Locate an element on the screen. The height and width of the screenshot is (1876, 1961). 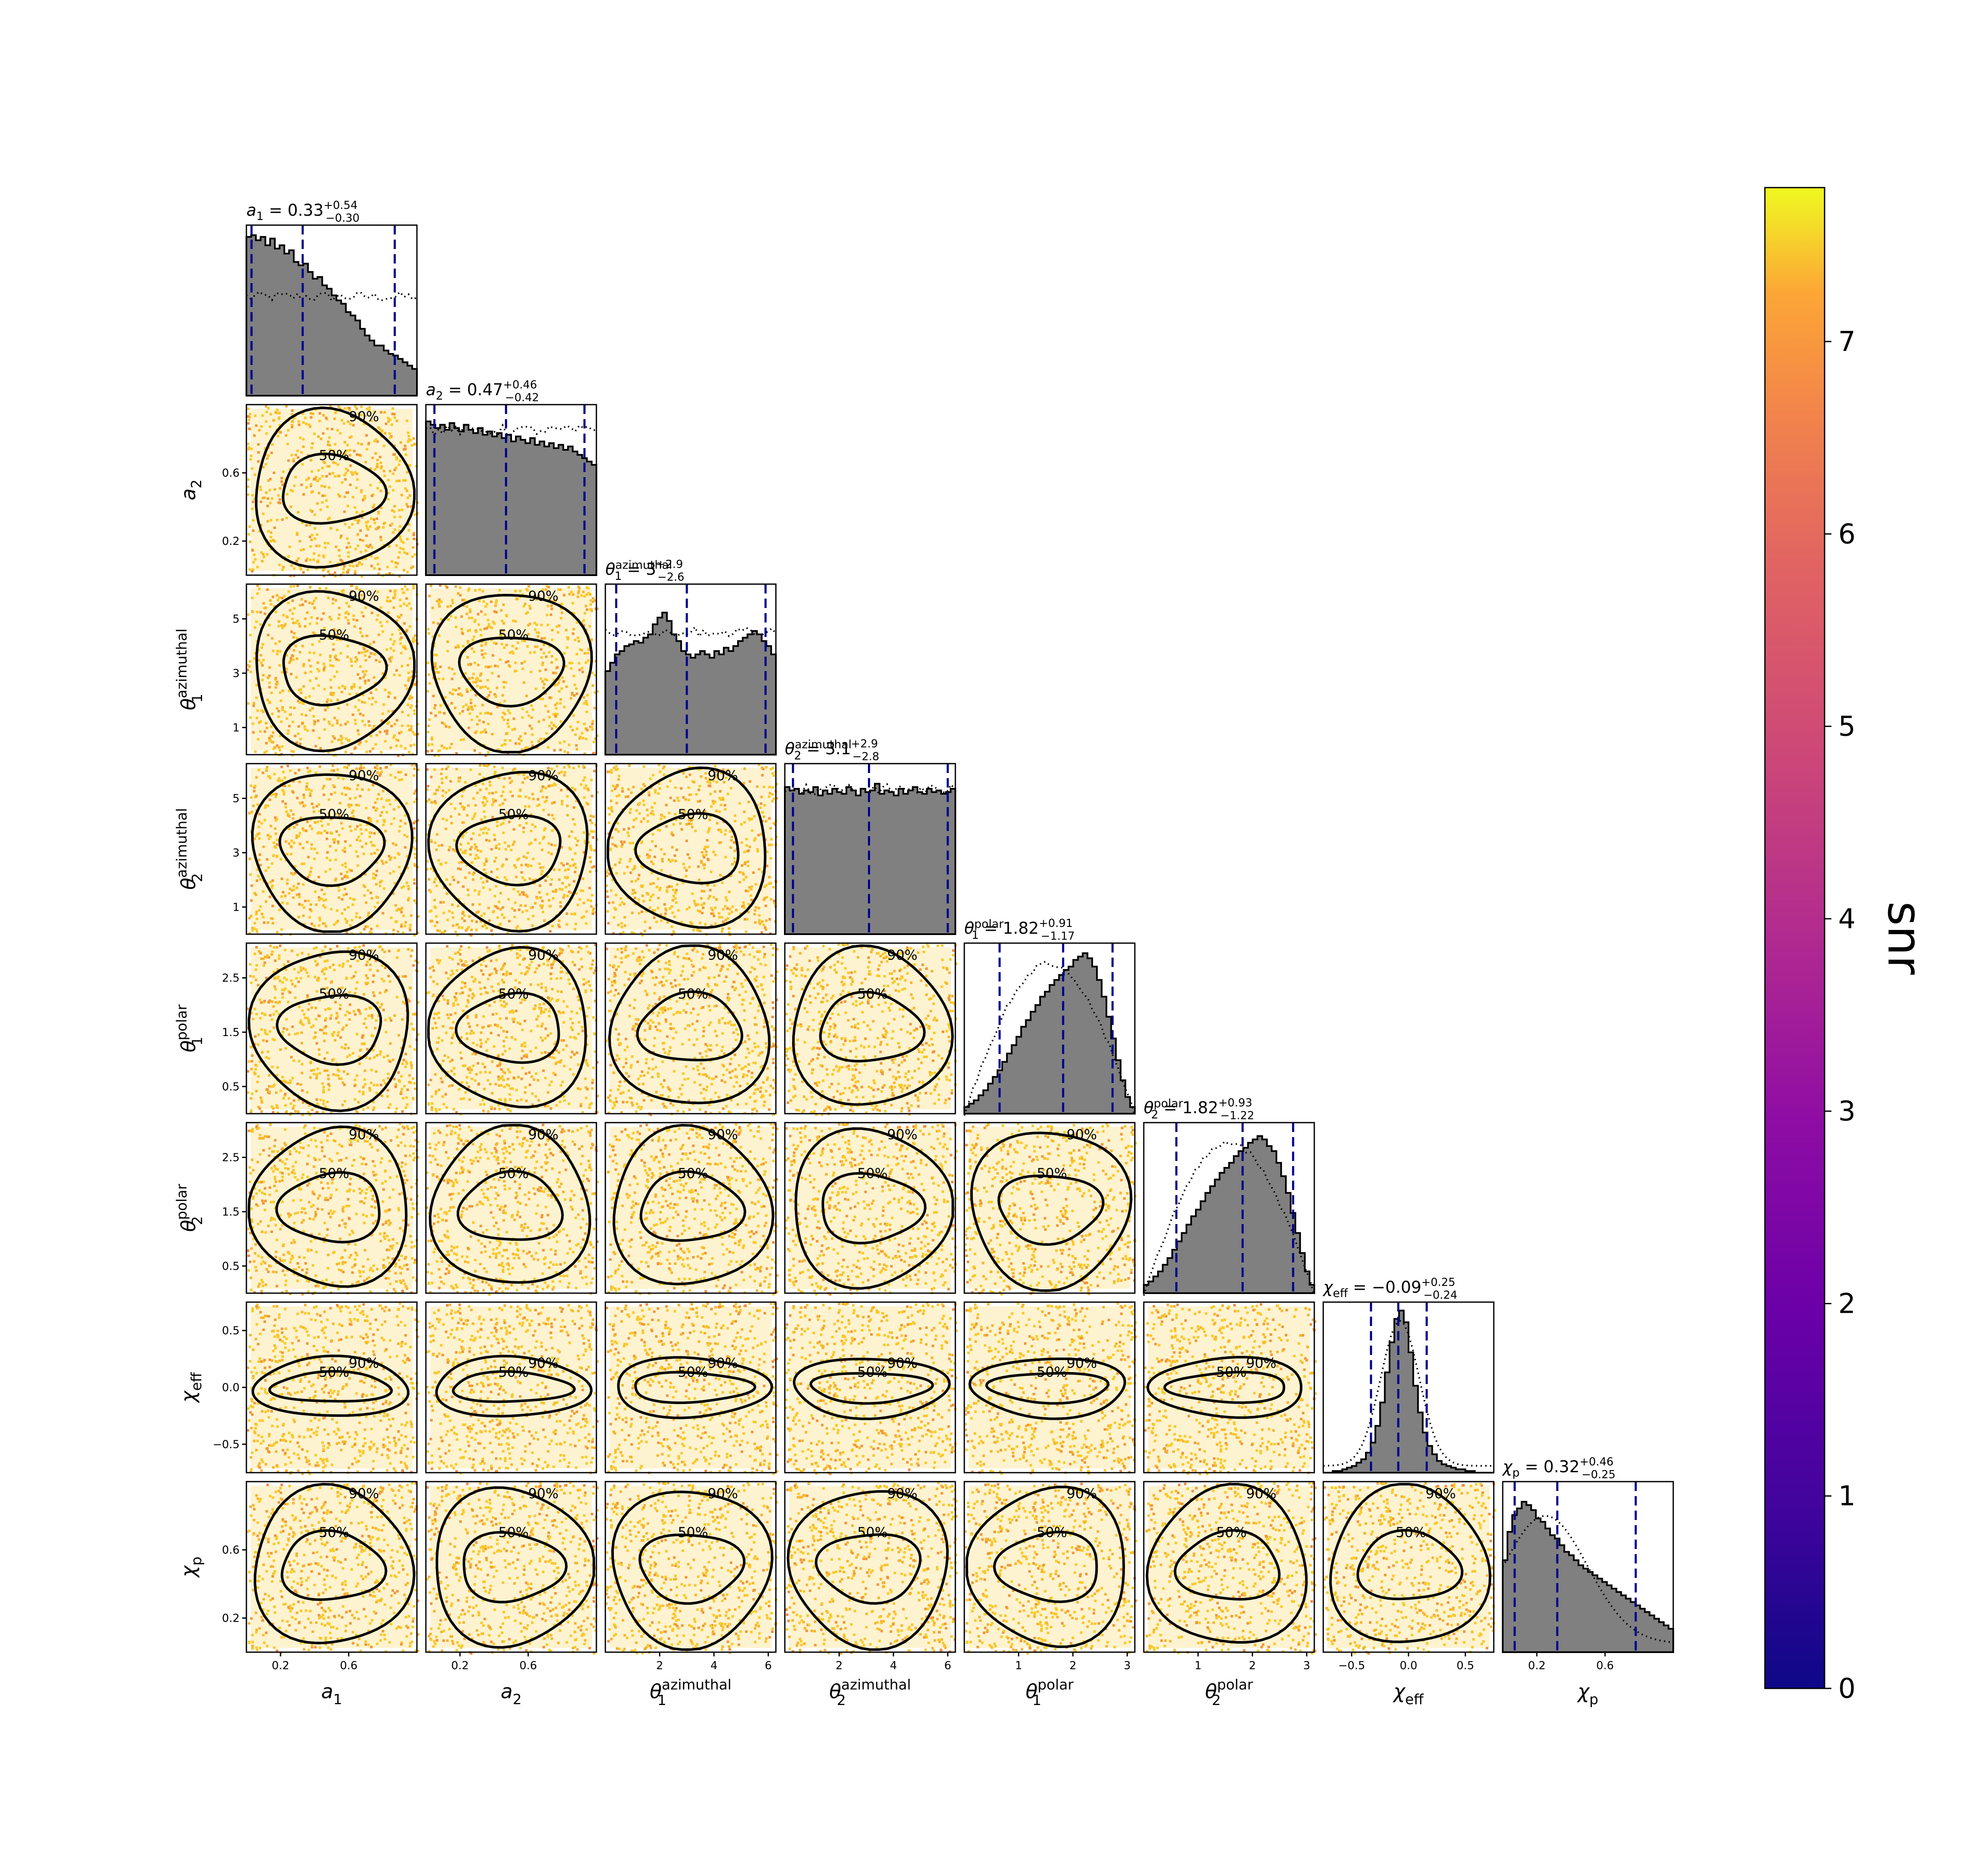
hist-title: χp = 0.32+0.46 −0.25 is located at coordinates (1559, 1468).